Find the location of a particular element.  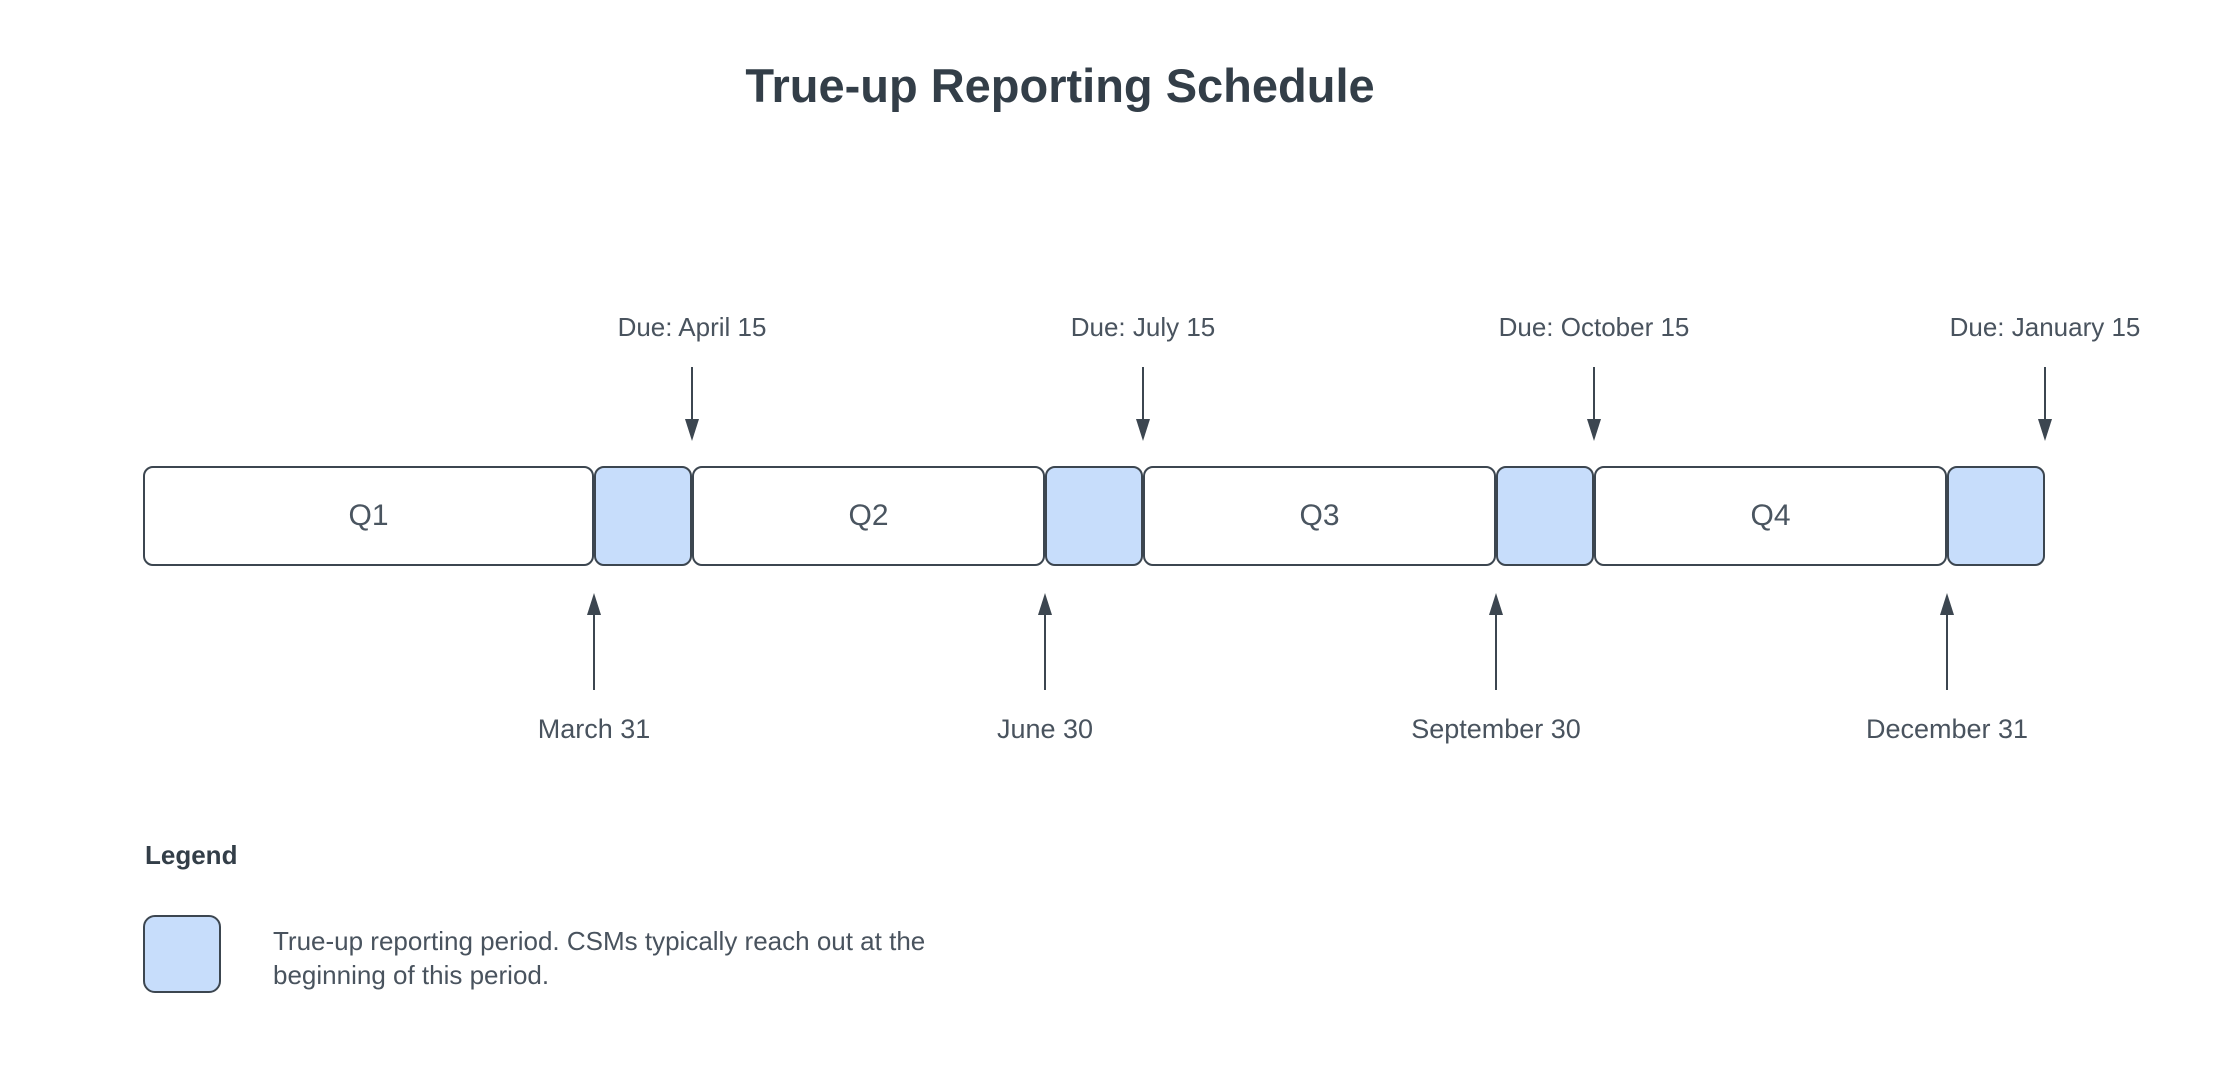

quarter-end-date-label: December 31 is located at coordinates (1947, 729).